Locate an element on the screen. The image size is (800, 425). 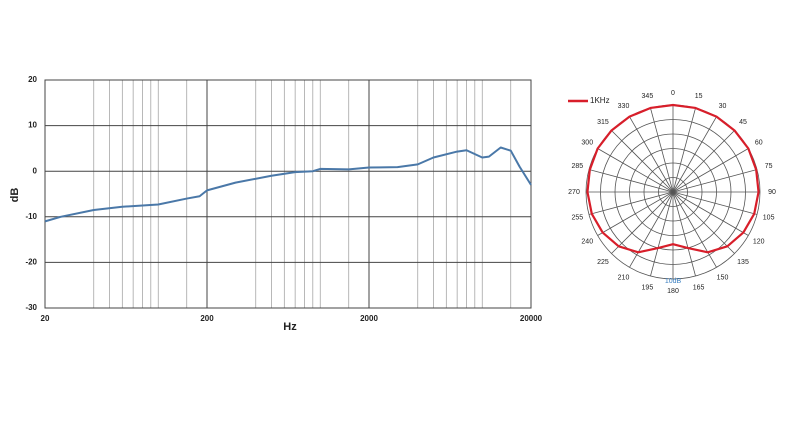
x-tick-label: 2000 is located at coordinates (369, 318).